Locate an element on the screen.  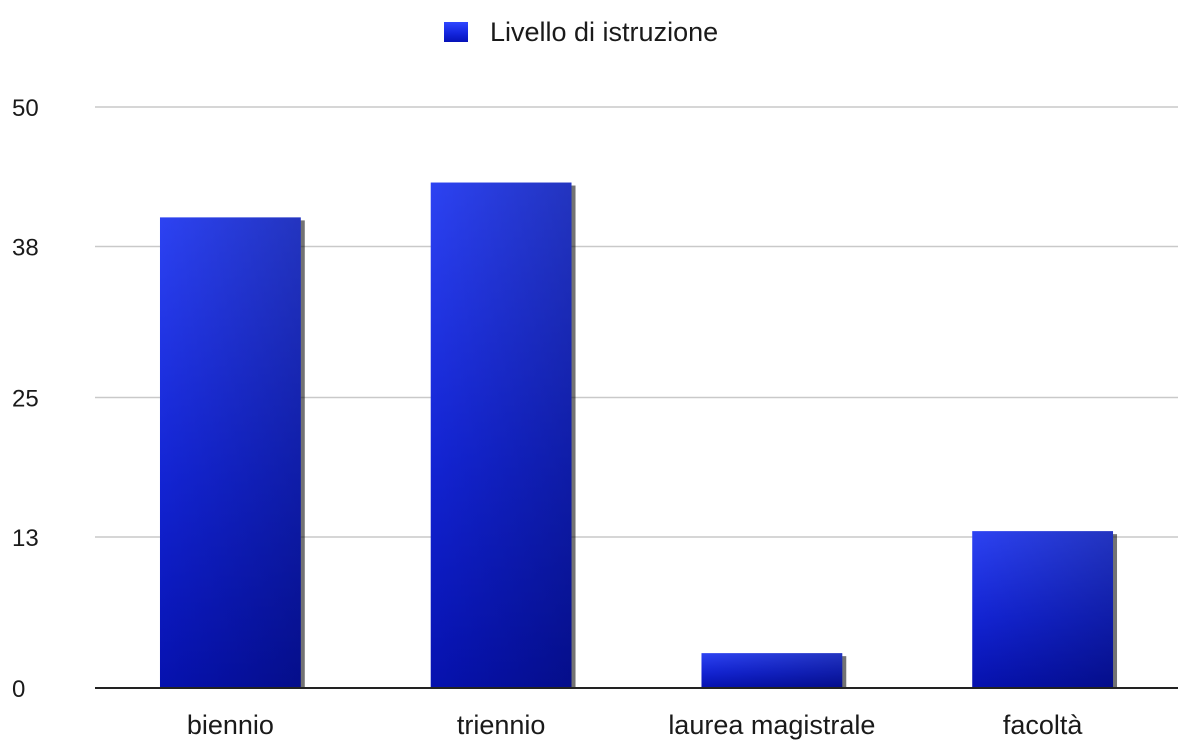
x-category-label: triennio is located at coordinates (501, 725).